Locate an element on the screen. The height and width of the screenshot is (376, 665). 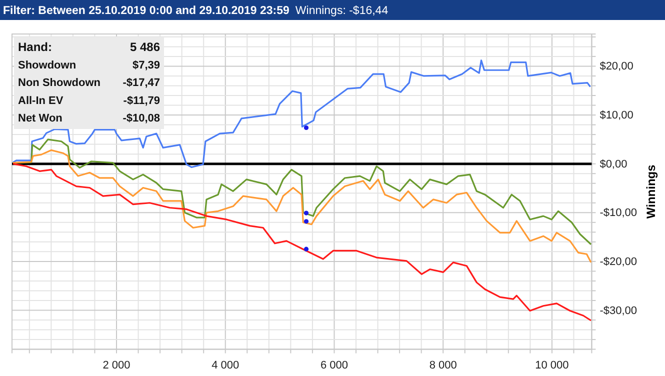
annotation: -$17,47 is located at coordinates (141, 83).